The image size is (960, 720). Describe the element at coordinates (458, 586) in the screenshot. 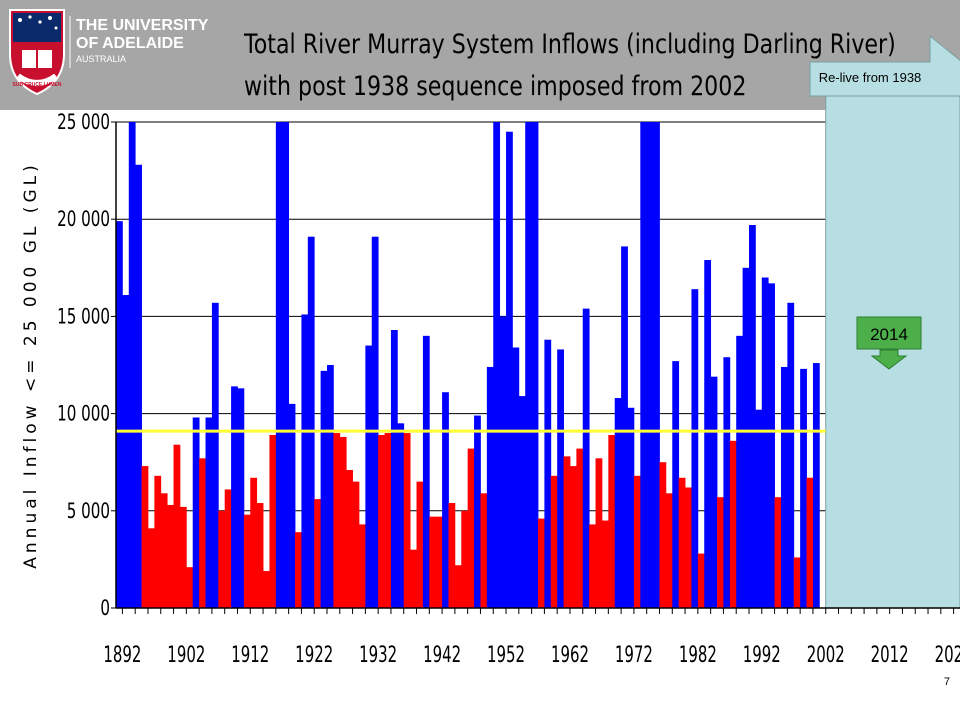

I see `bar-1944` at that location.